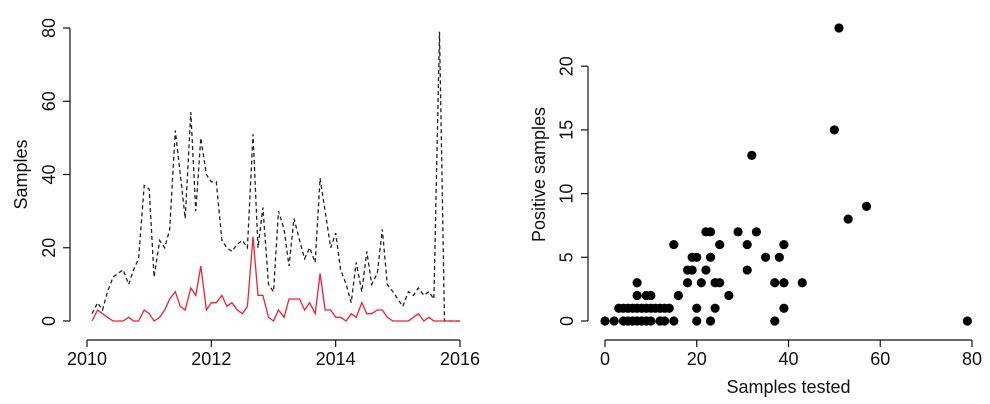 This screenshot has width=990, height=404. I want to click on y-tick-label: 5, so click(567, 257).